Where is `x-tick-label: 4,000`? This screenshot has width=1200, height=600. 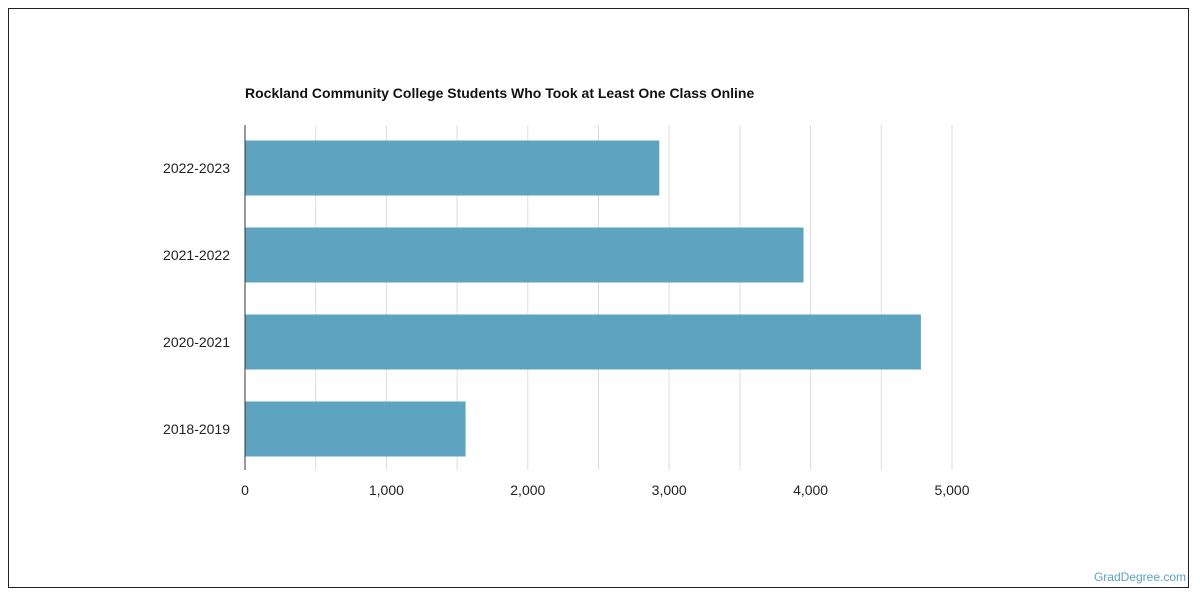
x-tick-label: 4,000 is located at coordinates (810, 490).